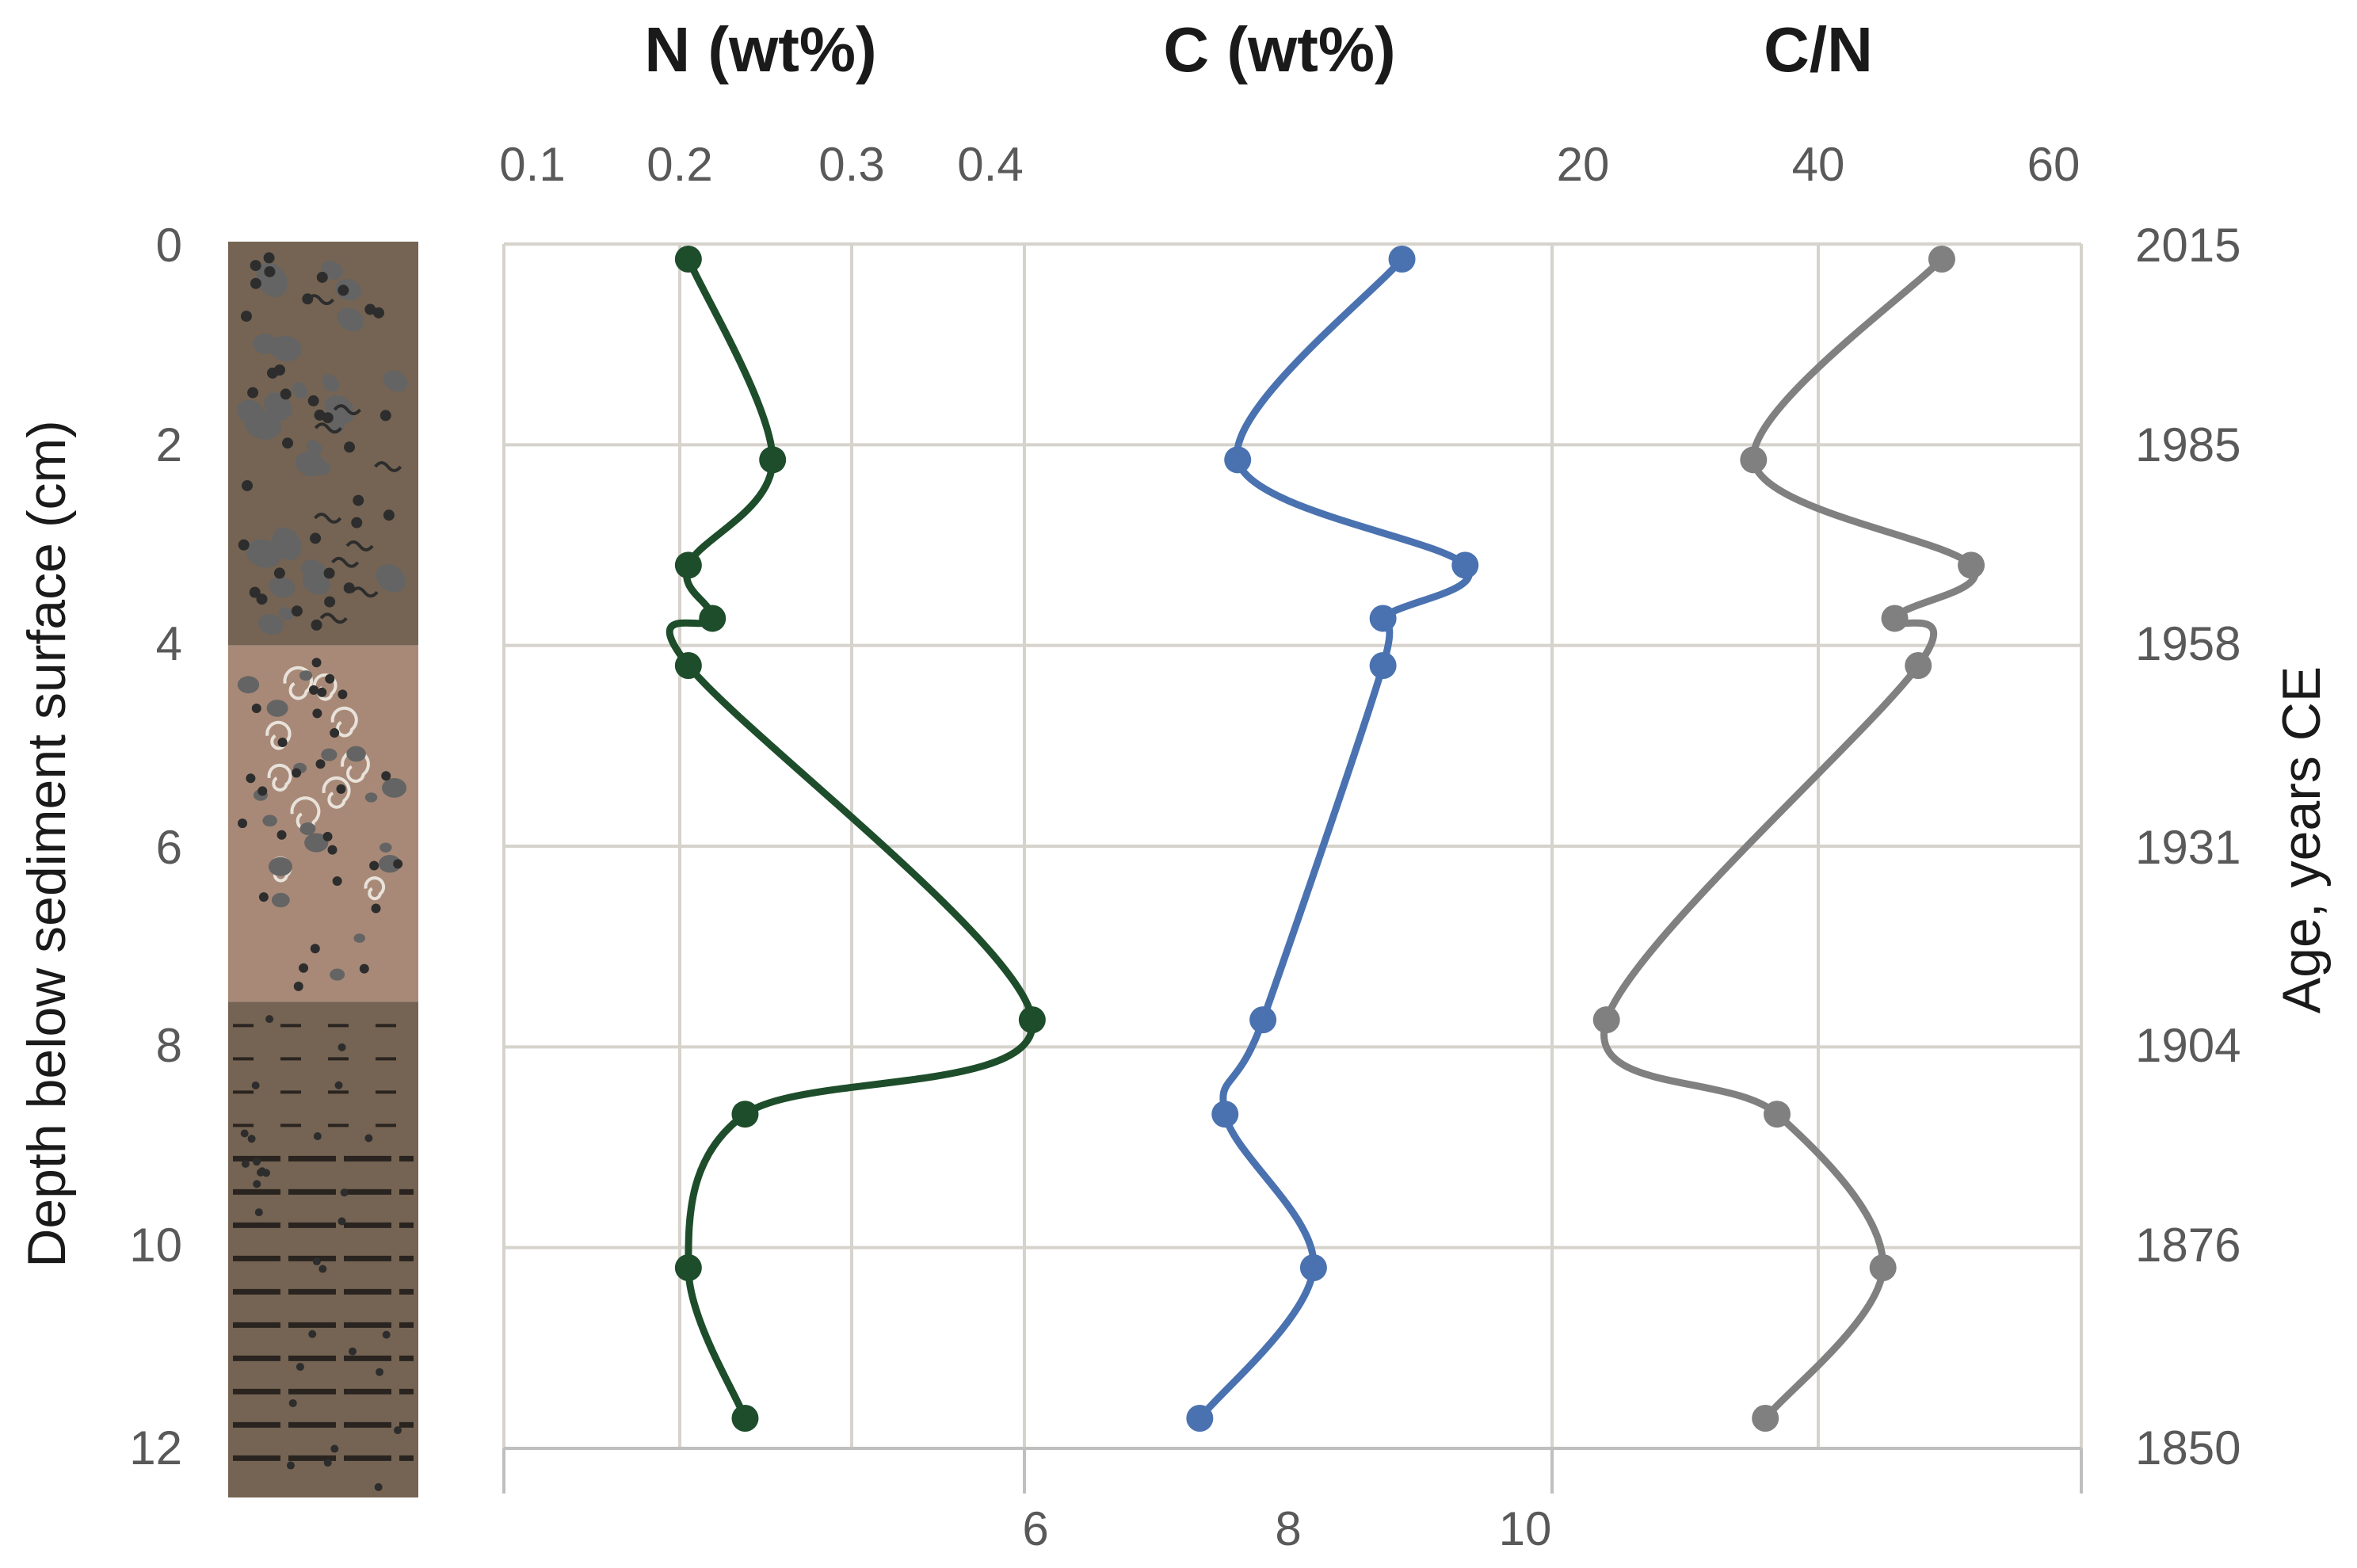 The height and width of the screenshot is (1568, 2357). I want to click on lithology-shell, so click(278, 735).